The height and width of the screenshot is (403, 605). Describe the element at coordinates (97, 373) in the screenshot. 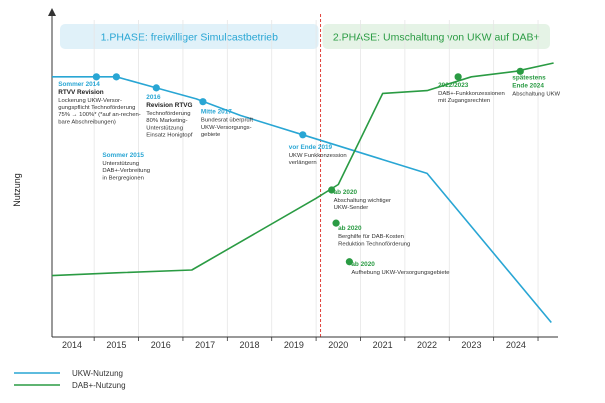

I see `legend-label-1: UKW-Nutzung` at that location.